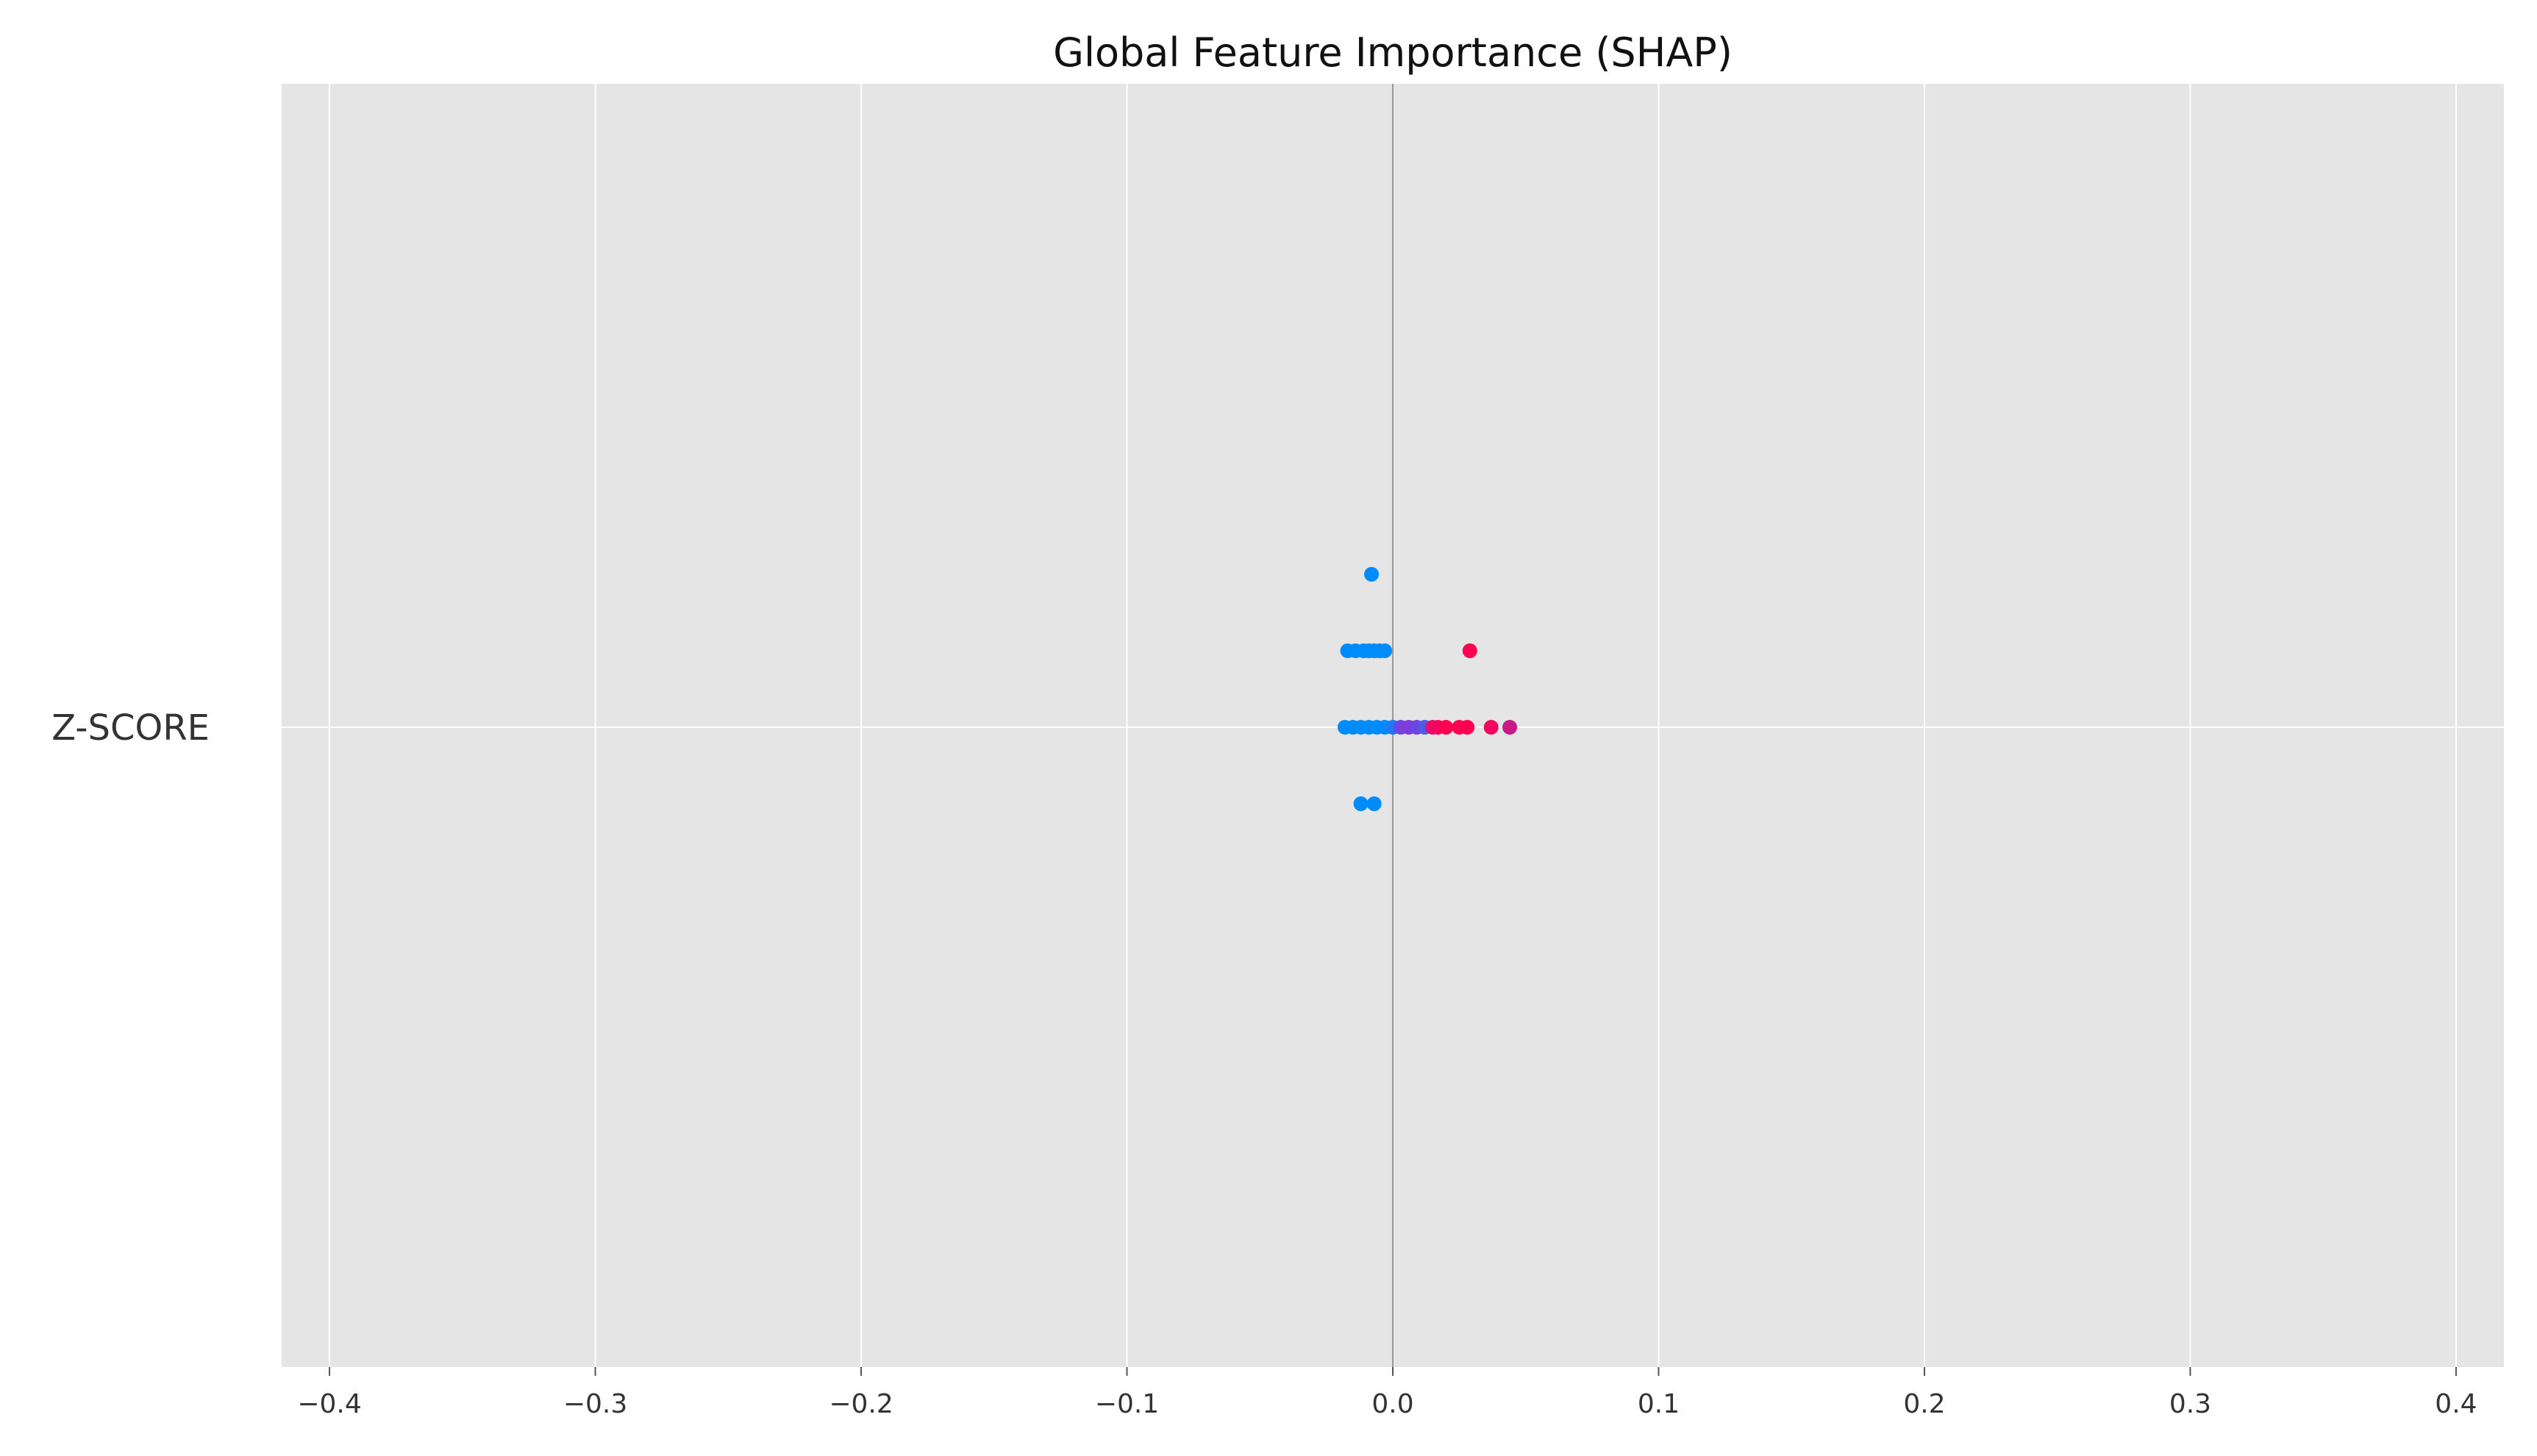  Describe the element at coordinates (595, 1404) in the screenshot. I see `x-tick-label: −0.3` at that location.